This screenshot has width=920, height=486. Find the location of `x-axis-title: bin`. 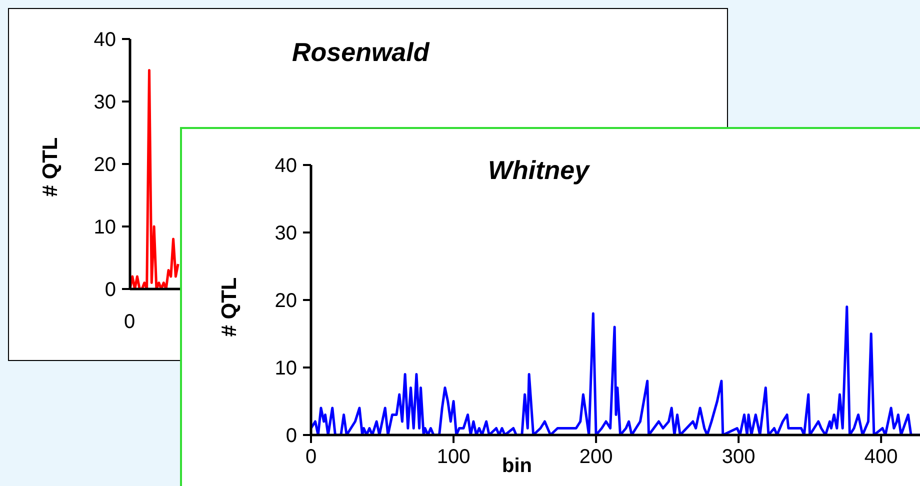

x-axis-title: bin is located at coordinates (517, 466).